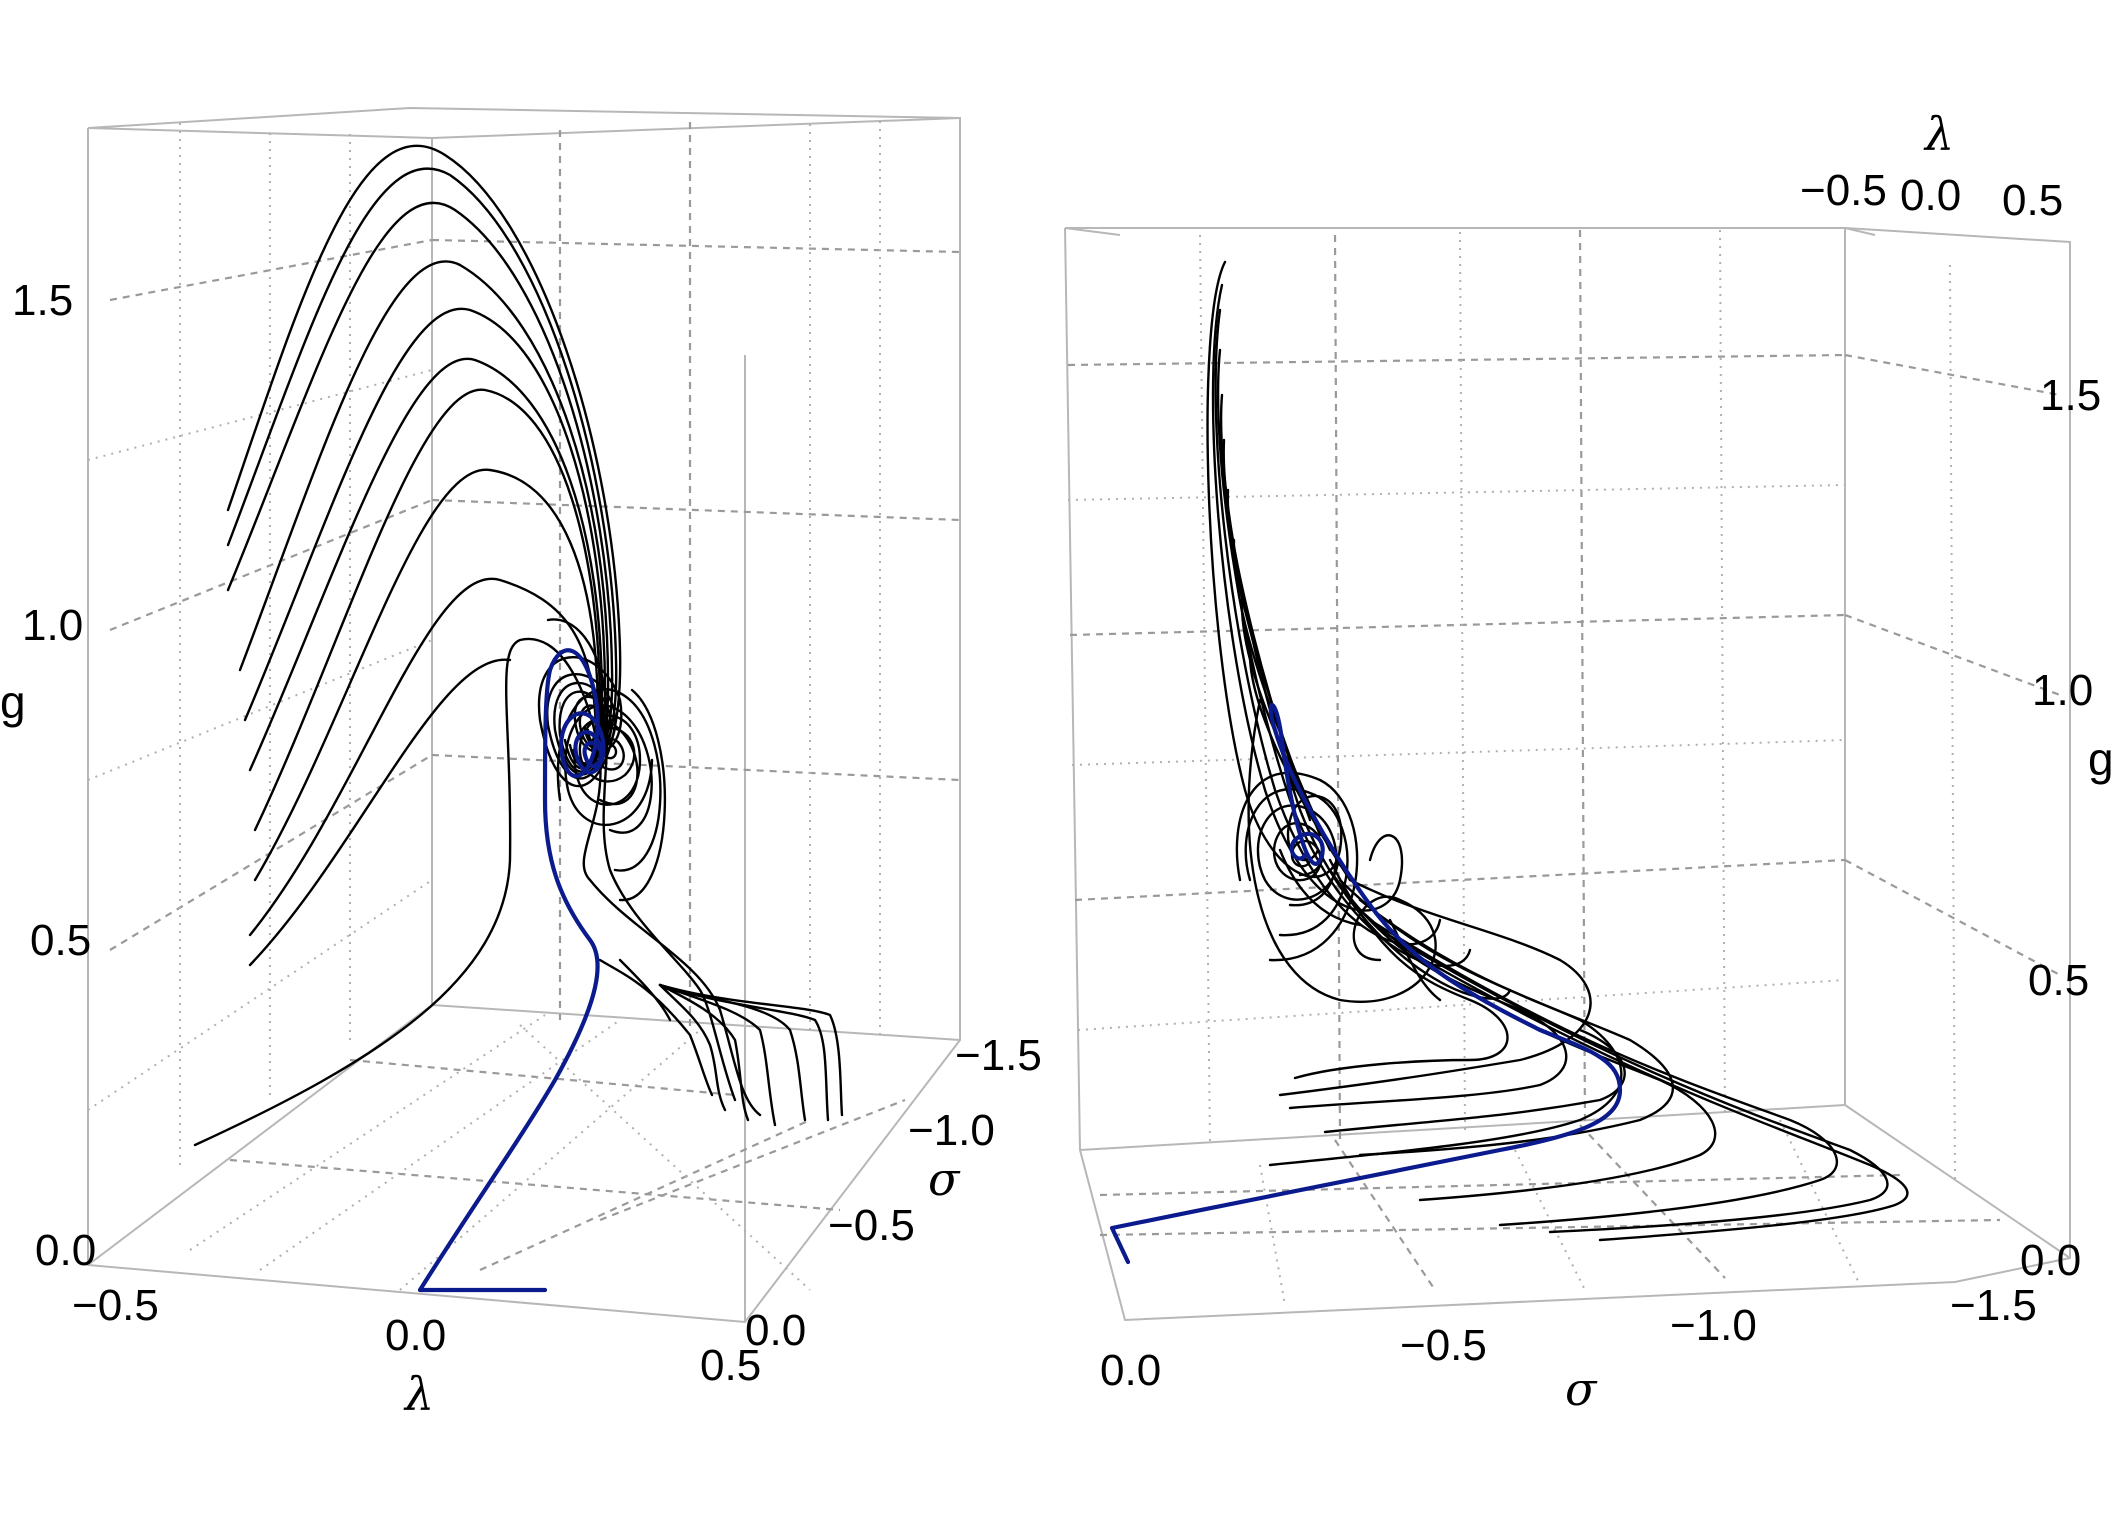 The height and width of the screenshot is (1529, 2114). Describe the element at coordinates (775, 1330) in the screenshot. I see `left-sigma-tick-0-0: 0.0` at that location.